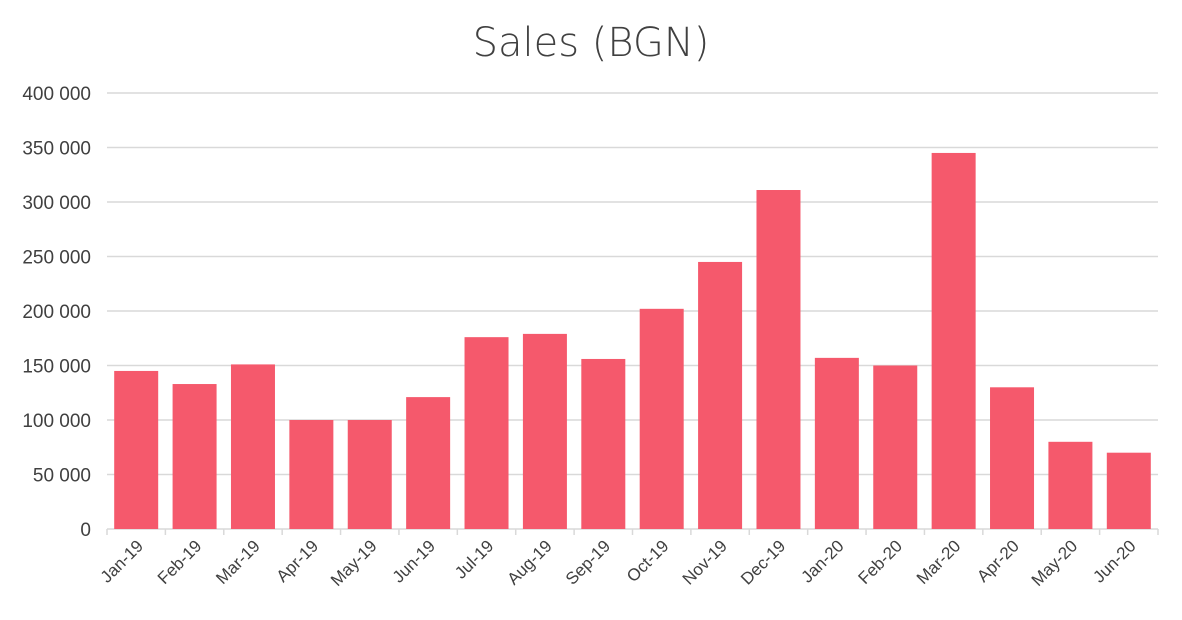 Image resolution: width=1182 pixels, height=620 pixels. I want to click on y-tick-label: 250 000, so click(56, 258).